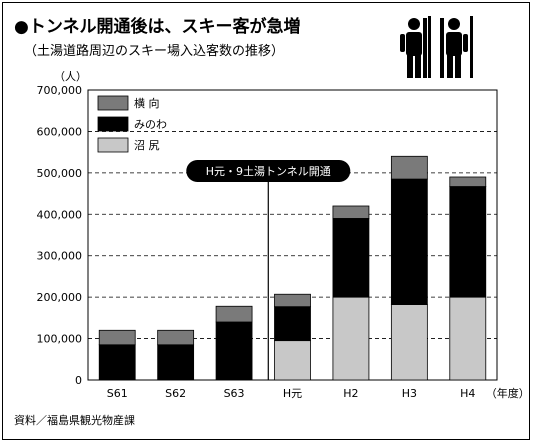 Image resolution: width=534 pixels, height=444 pixels. What do you see at coordinates (60, 173) in the screenshot?
I see `y-tick-label: 500,000` at bounding box center [60, 173].